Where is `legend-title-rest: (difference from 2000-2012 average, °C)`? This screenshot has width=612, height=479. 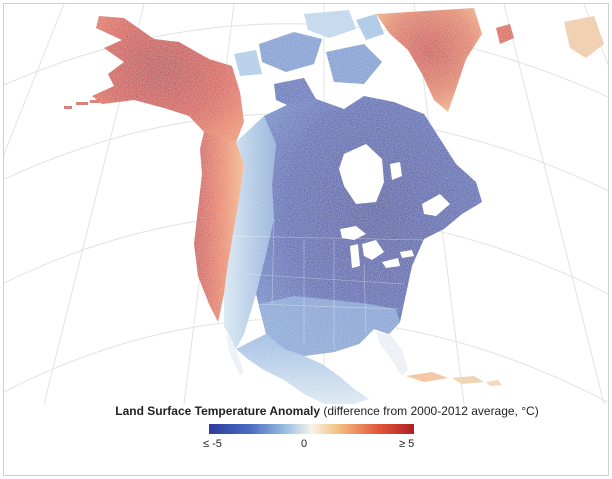 legend-title-rest: (difference from 2000-2012 average, °C) is located at coordinates (429, 411).